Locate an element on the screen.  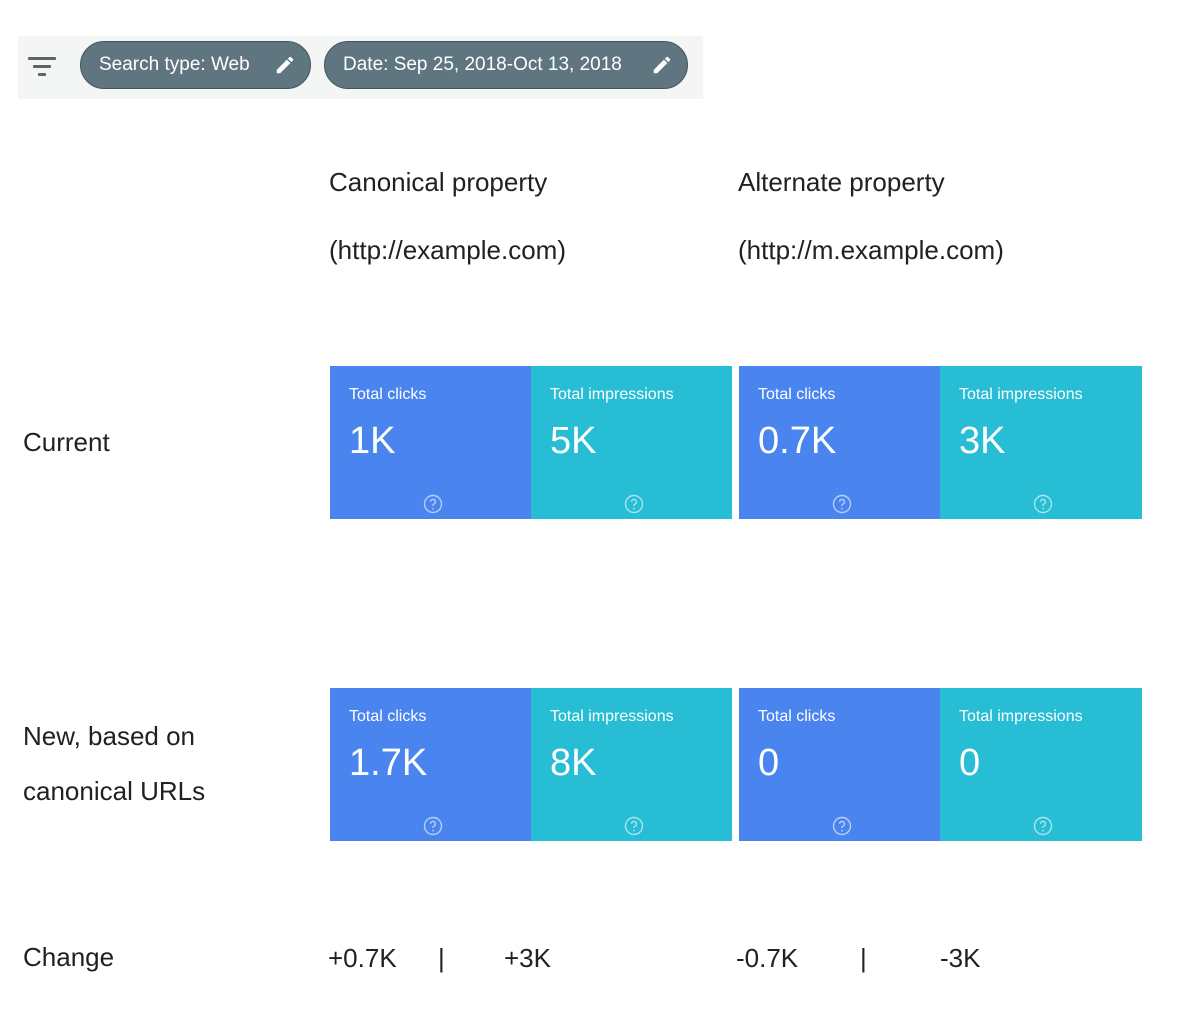
canonical-property-url: (http://example.com) is located at coordinates (447, 250).